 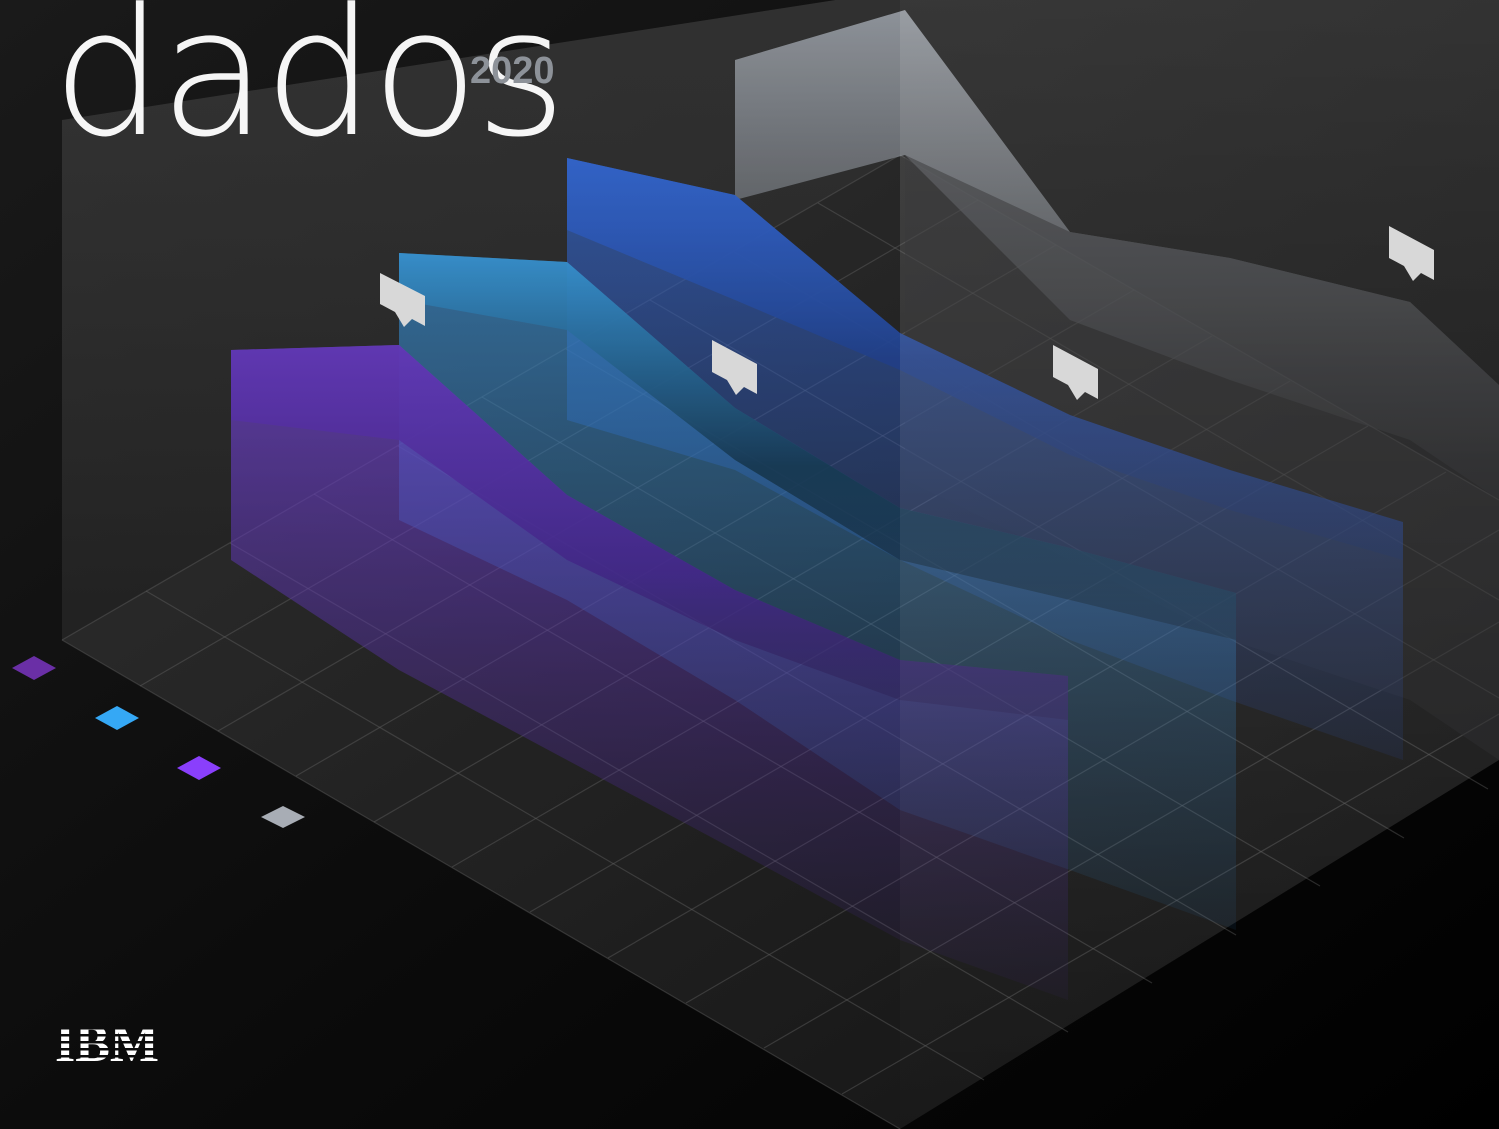 What do you see at coordinates (283, 817) in the screenshot?
I see `legend-swatch-gray` at bounding box center [283, 817].